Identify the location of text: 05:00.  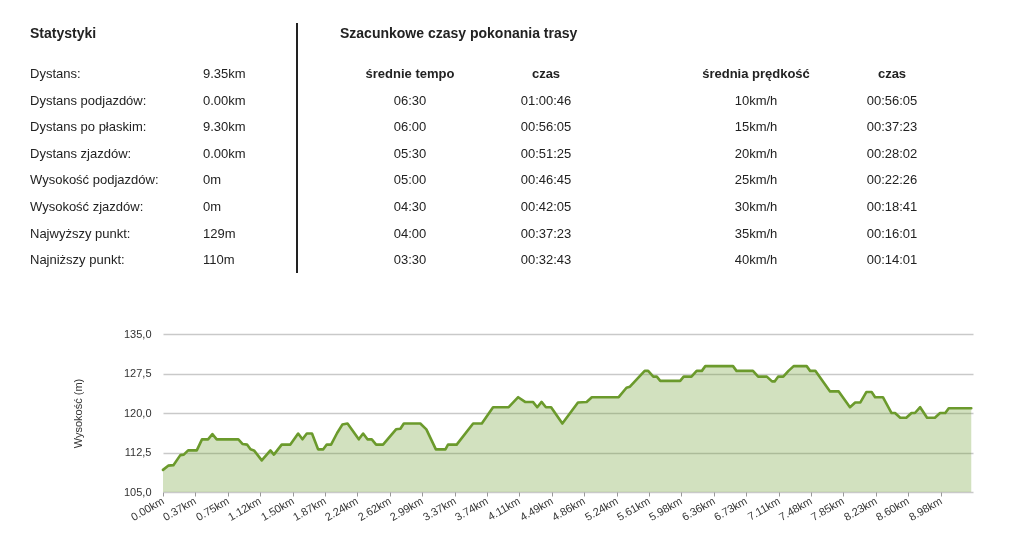
(410, 180).